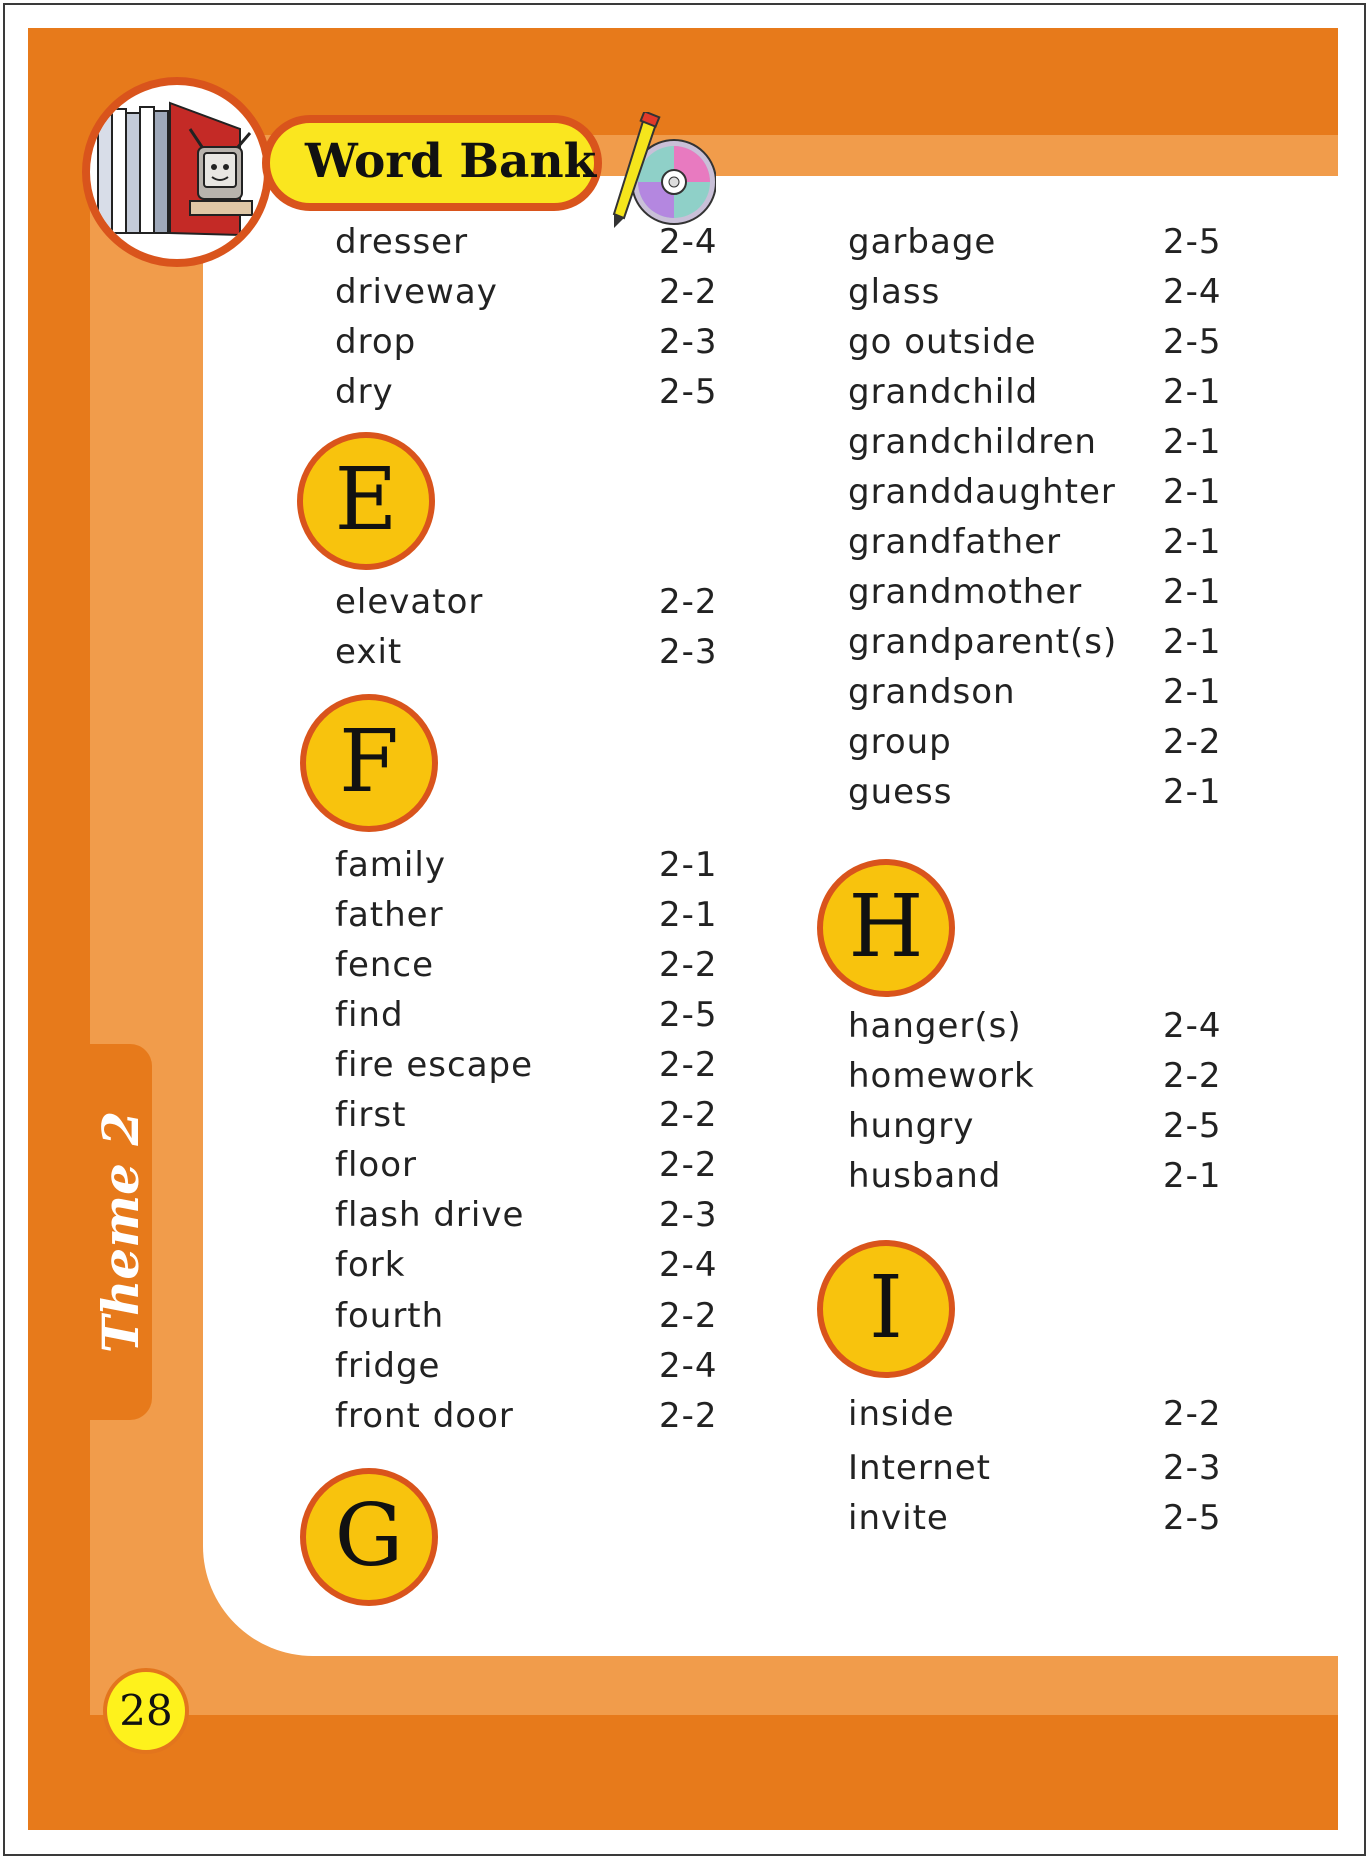 The width and height of the screenshot is (1371, 1860). I want to click on entry-word: find, so click(369, 1015).